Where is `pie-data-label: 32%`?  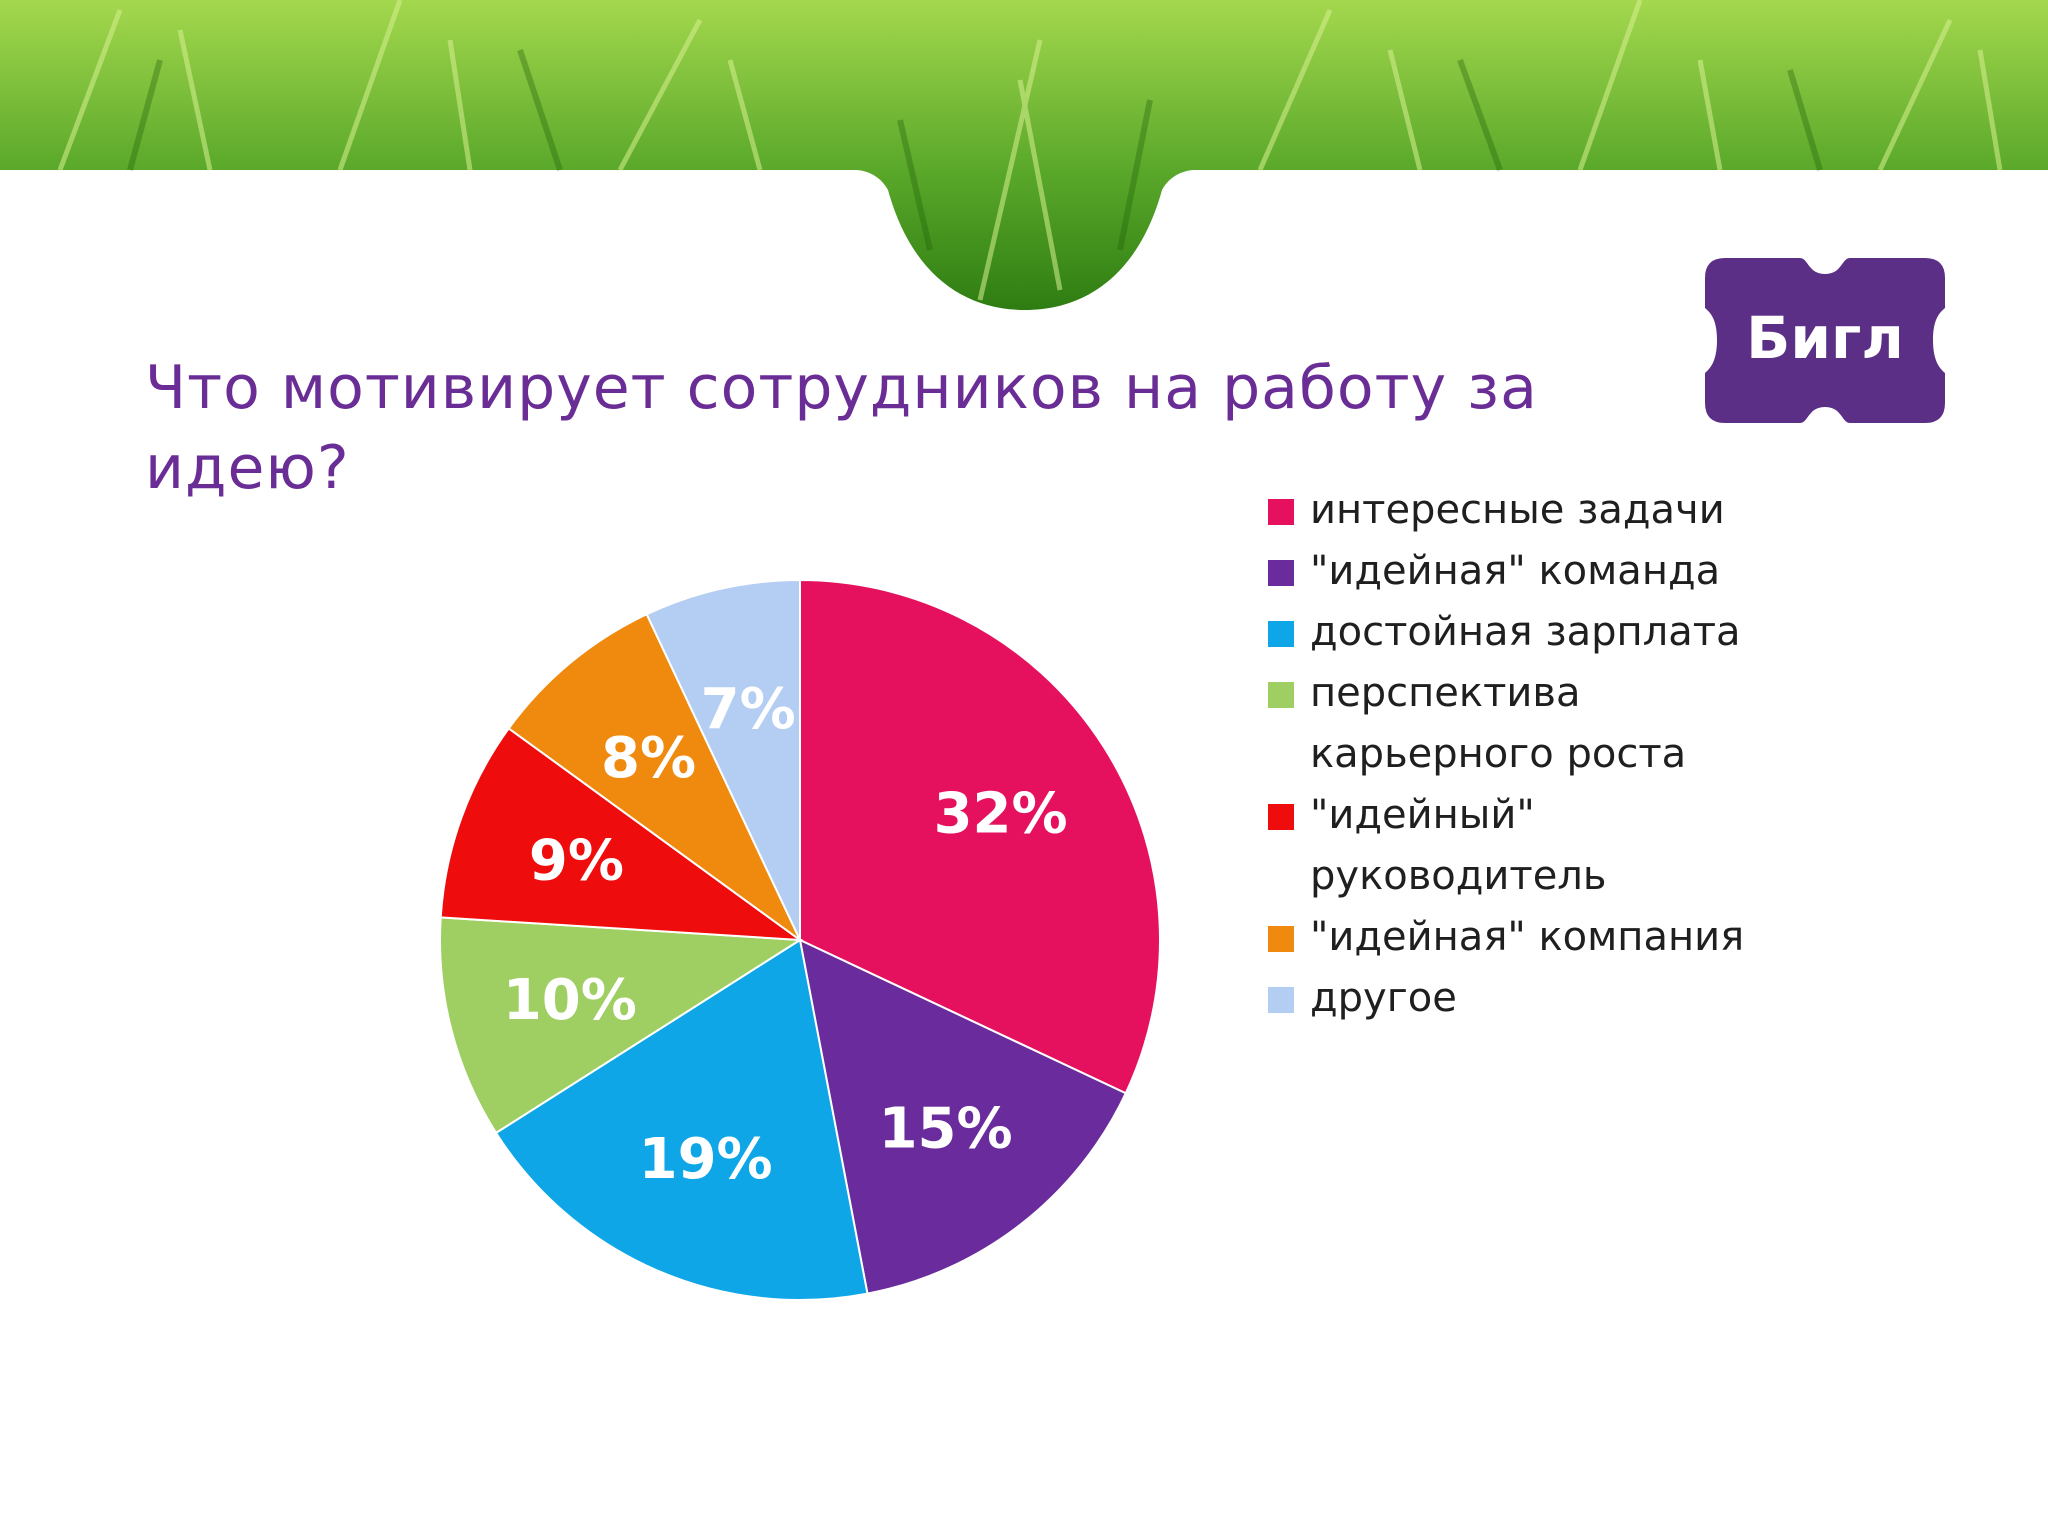 pie-data-label: 32% is located at coordinates (1001, 814).